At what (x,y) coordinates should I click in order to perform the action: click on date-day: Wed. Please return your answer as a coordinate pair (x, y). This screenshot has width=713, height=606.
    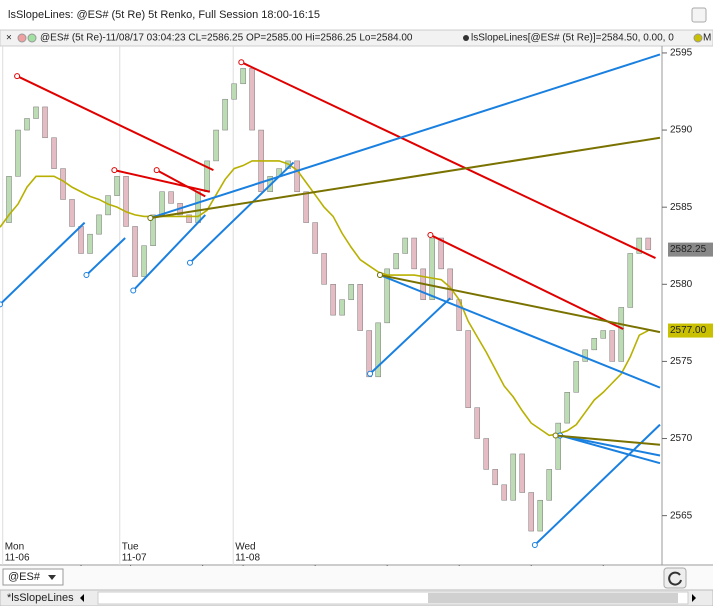
    Looking at the image, I should click on (245, 547).